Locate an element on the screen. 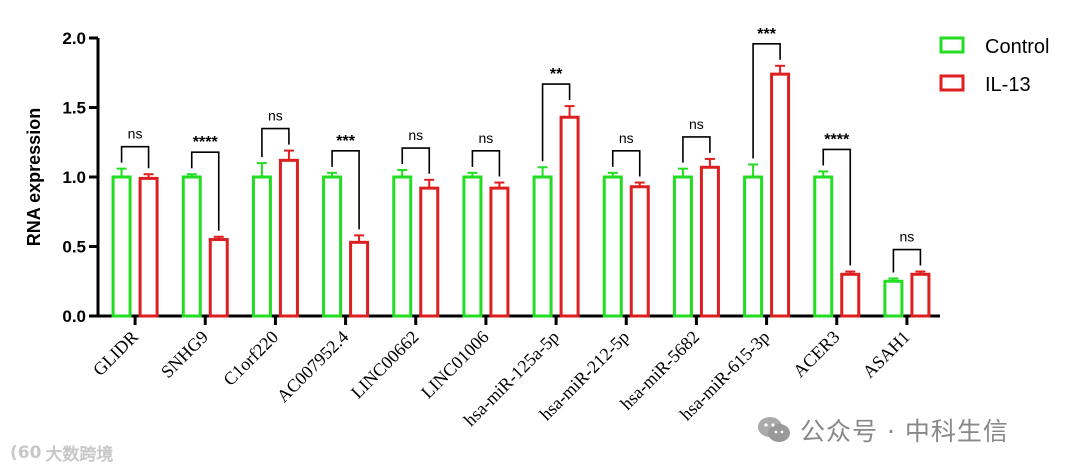 The width and height of the screenshot is (1080, 473). category-label: GLIDR is located at coordinates (115, 353).